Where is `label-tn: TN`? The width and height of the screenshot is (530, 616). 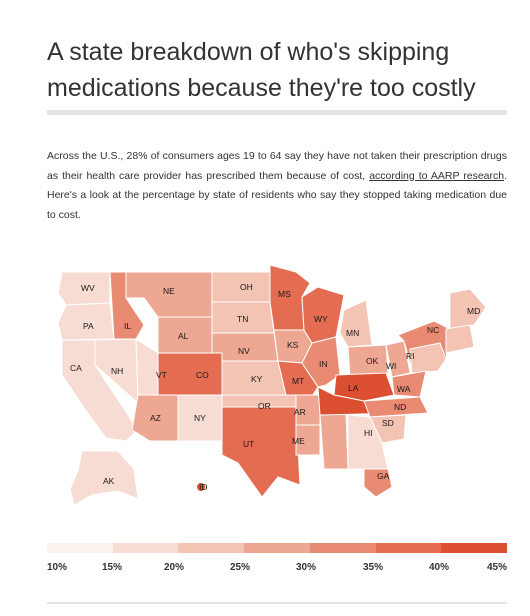 label-tn: TN is located at coordinates (242, 319).